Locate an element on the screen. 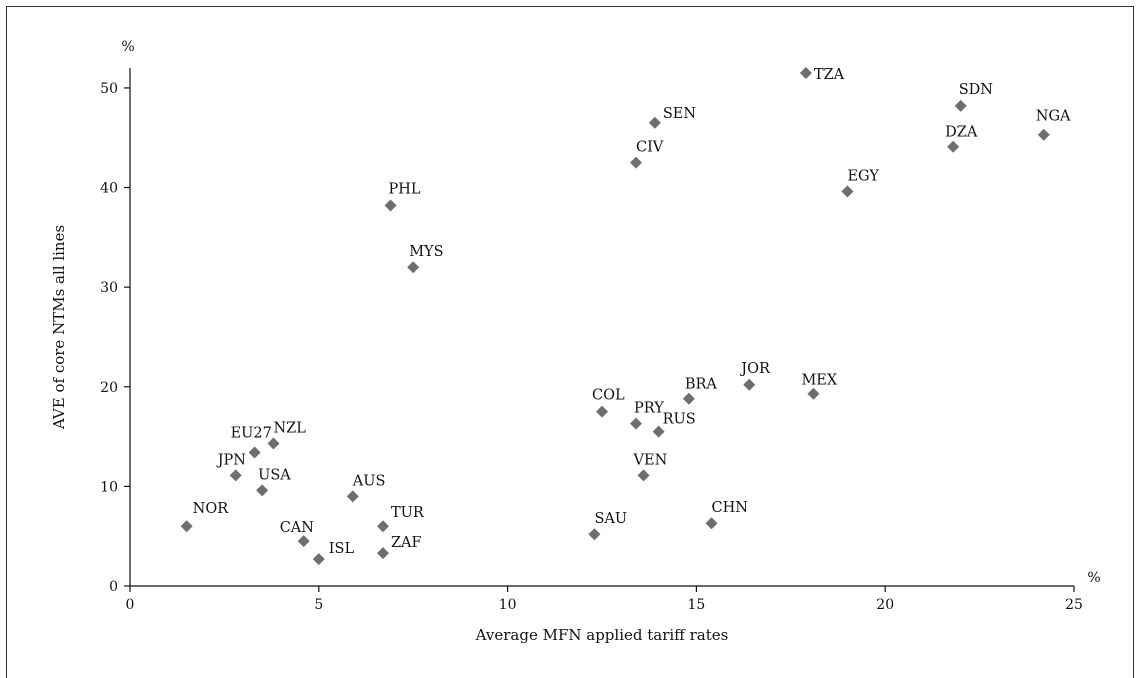  point-marker-aus is located at coordinates (352, 496).